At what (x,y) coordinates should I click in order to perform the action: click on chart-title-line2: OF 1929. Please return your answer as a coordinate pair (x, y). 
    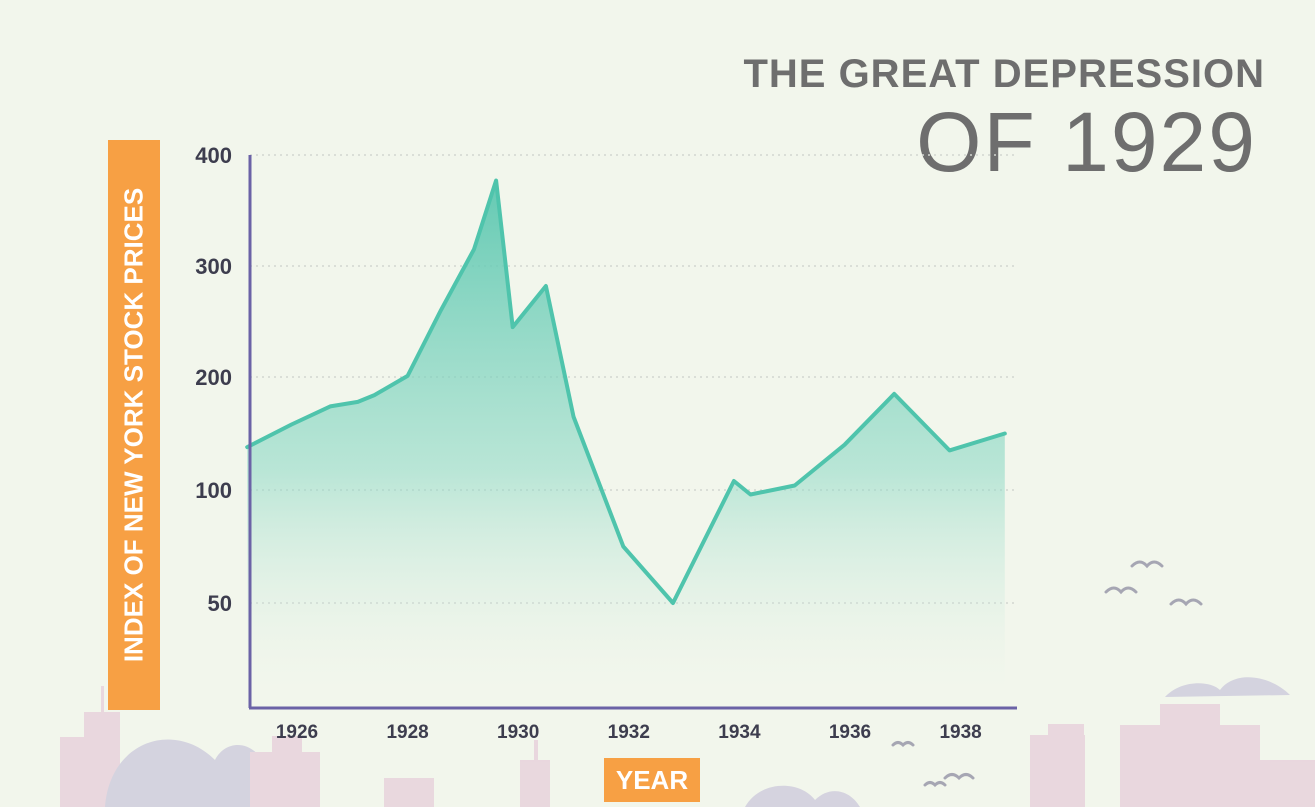
    Looking at the image, I should click on (1086, 142).